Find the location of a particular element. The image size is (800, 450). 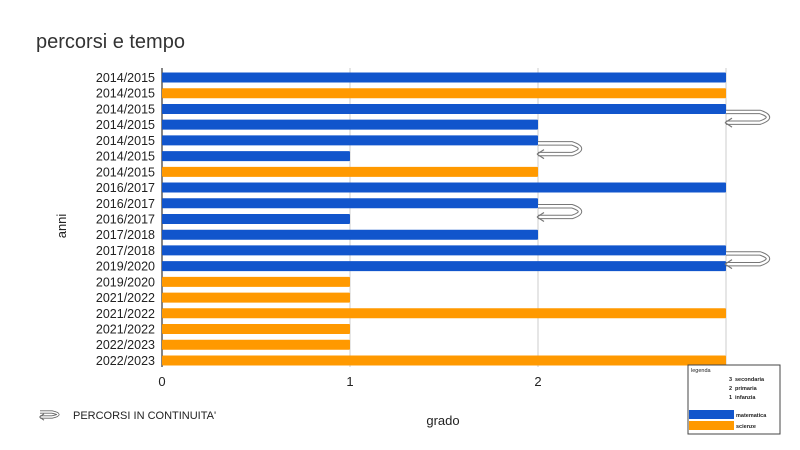

footnote: PERCORSI IN CONTINUITA' is located at coordinates (127, 416).